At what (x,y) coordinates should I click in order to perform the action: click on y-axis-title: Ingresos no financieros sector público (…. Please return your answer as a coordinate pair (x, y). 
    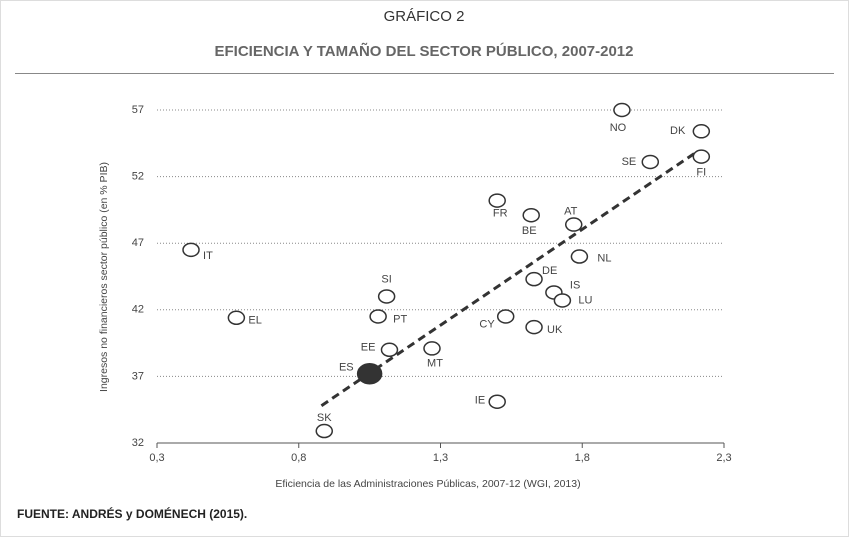
    Looking at the image, I should click on (104, 277).